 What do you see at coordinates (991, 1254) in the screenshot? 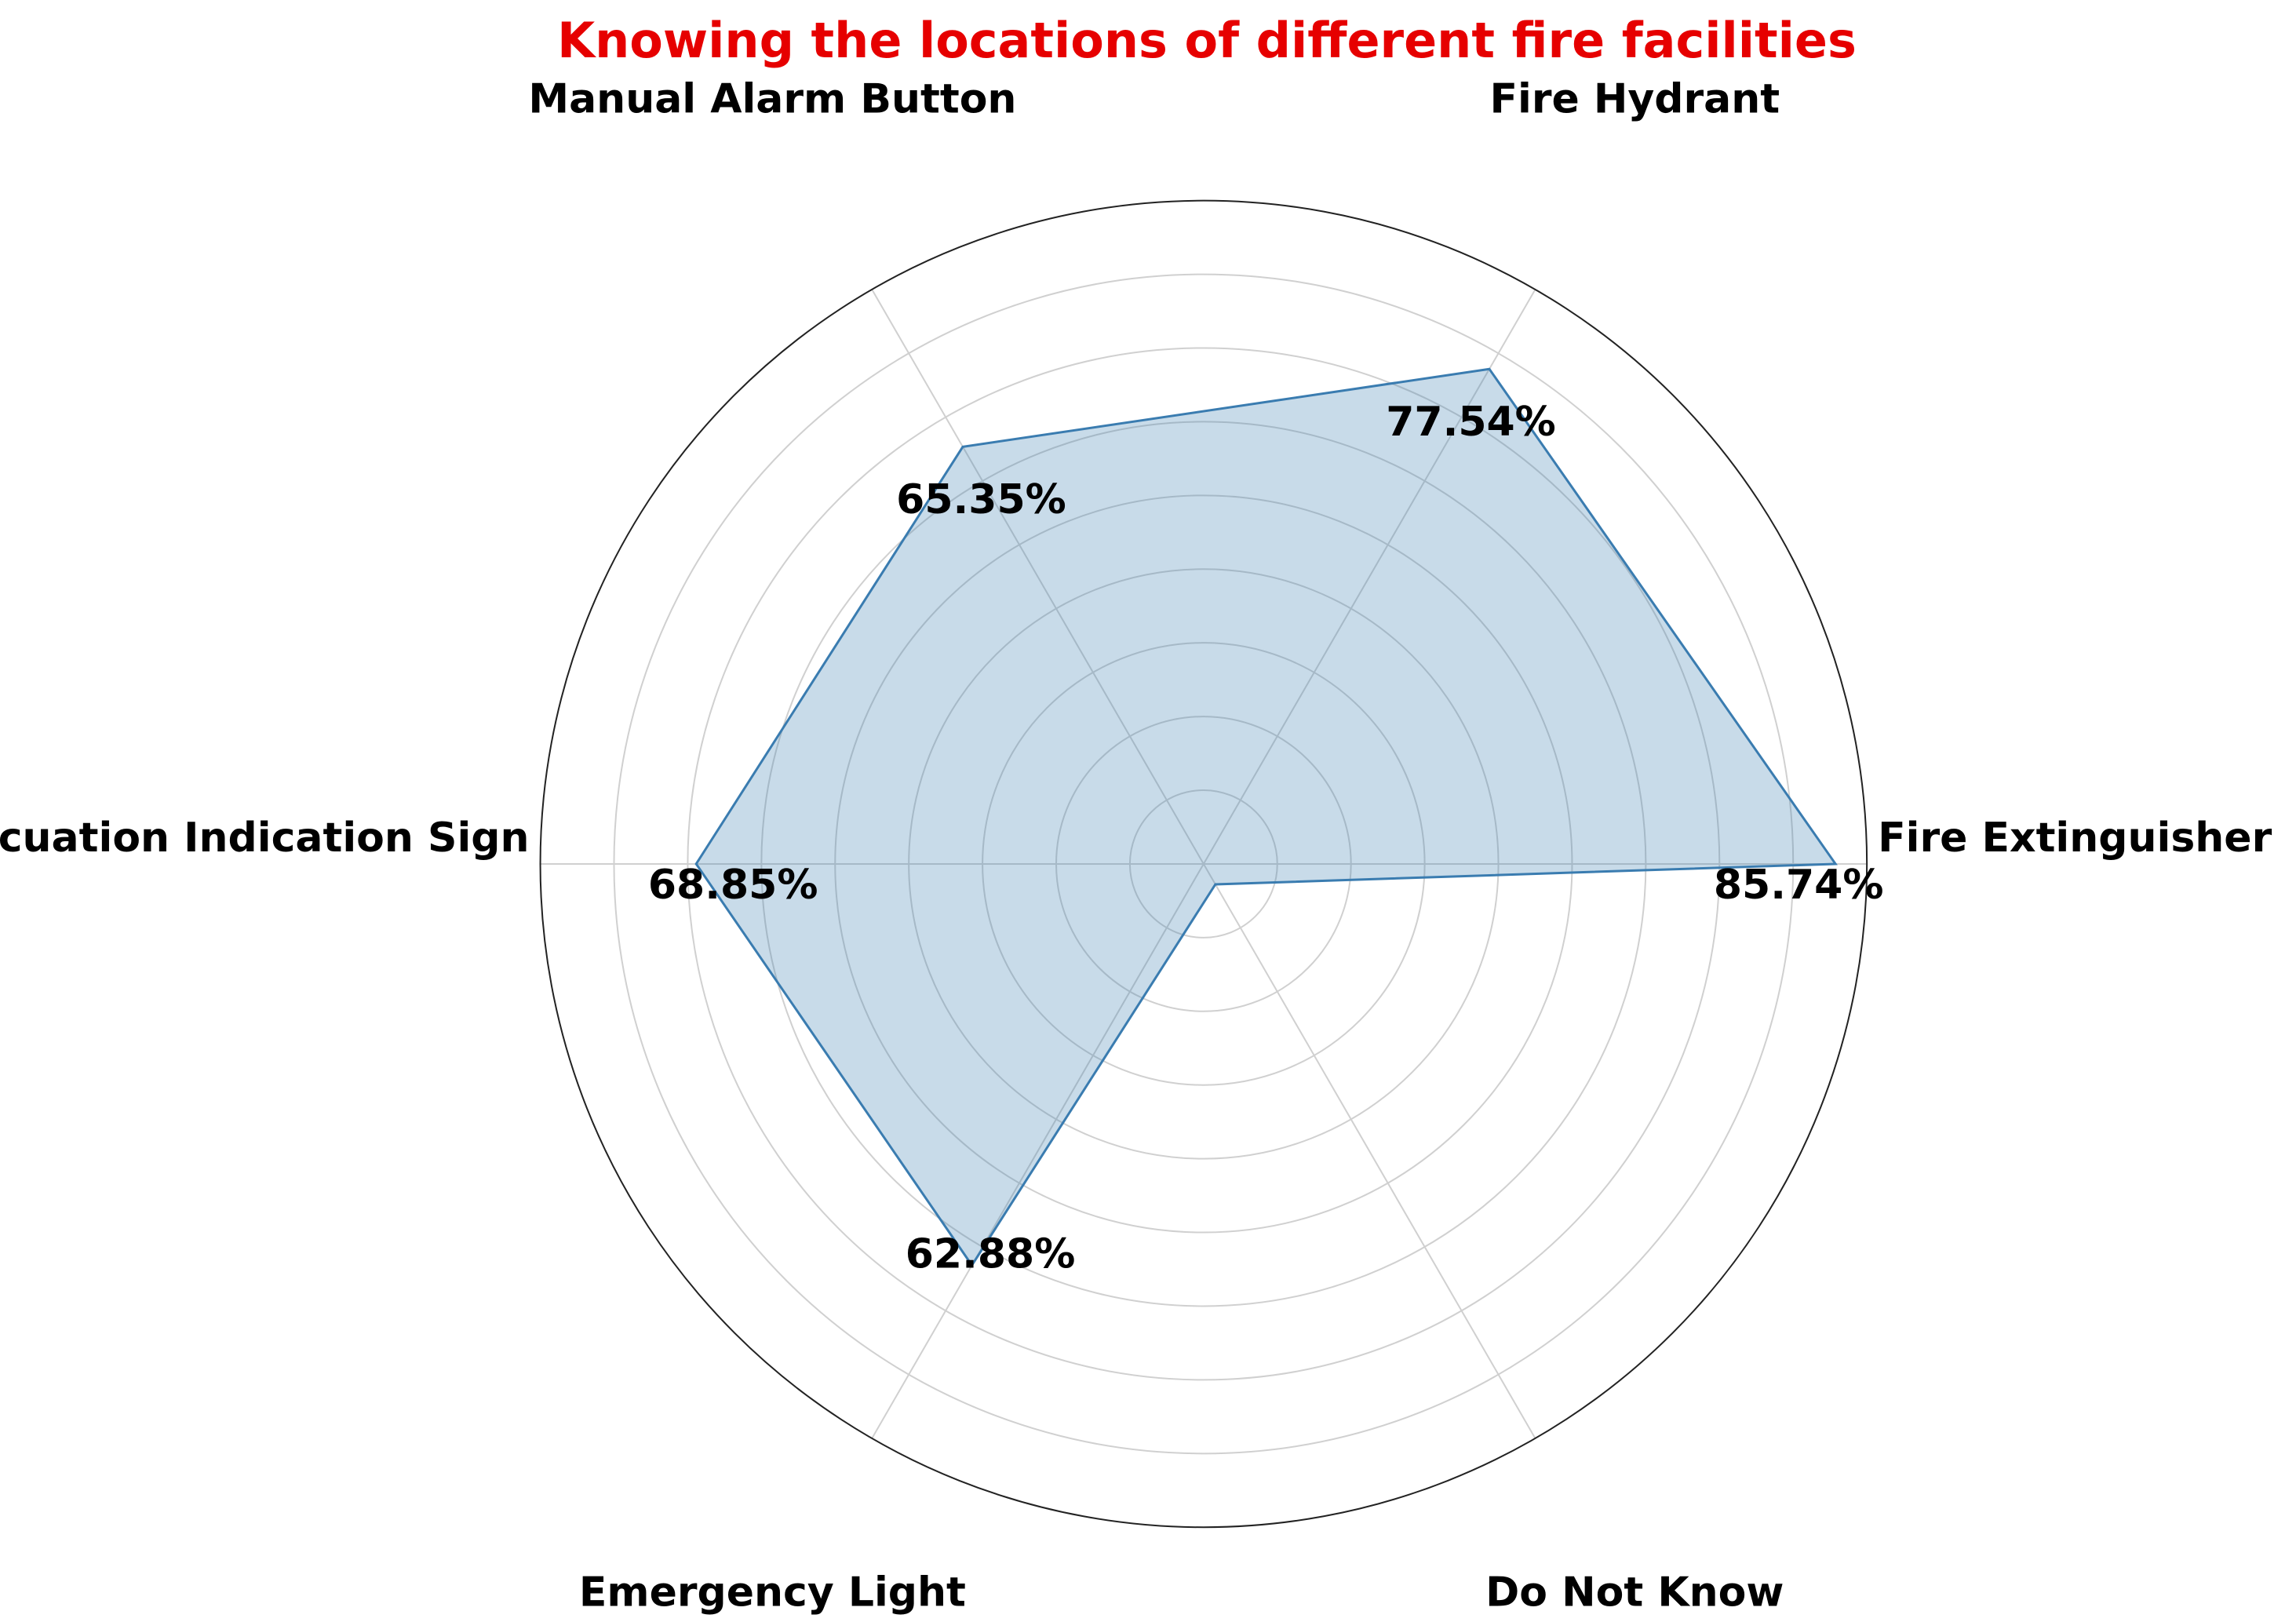
I see `value-label: 62.88%` at bounding box center [991, 1254].